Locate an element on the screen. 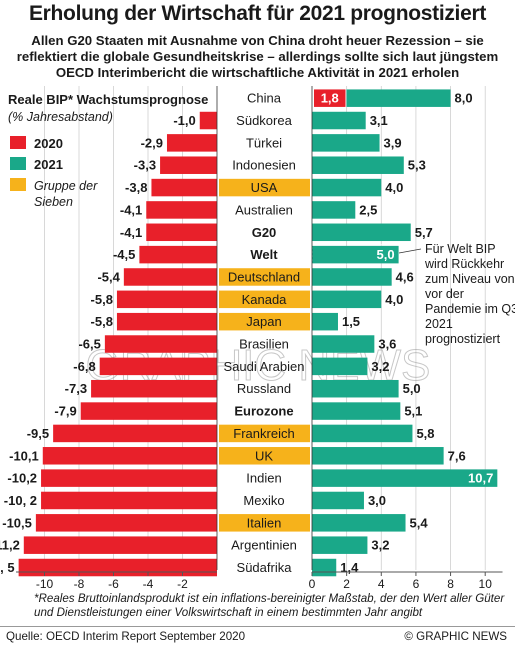 This screenshot has height=646, width=515. legend-label-2021: 2021 is located at coordinates (48, 164).